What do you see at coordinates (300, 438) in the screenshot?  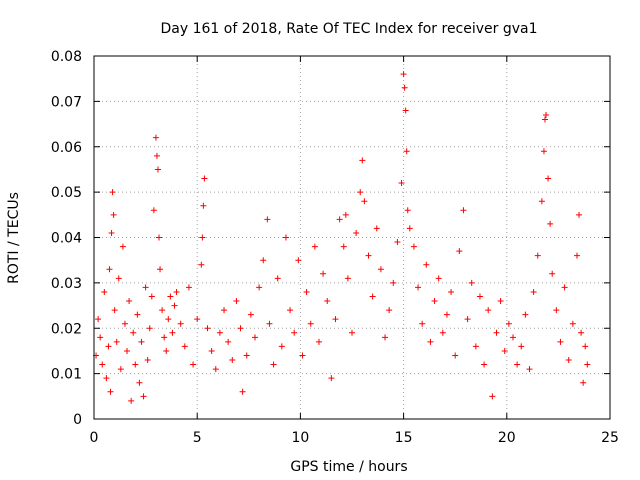 I see `x-tick-label: 10` at bounding box center [300, 438].